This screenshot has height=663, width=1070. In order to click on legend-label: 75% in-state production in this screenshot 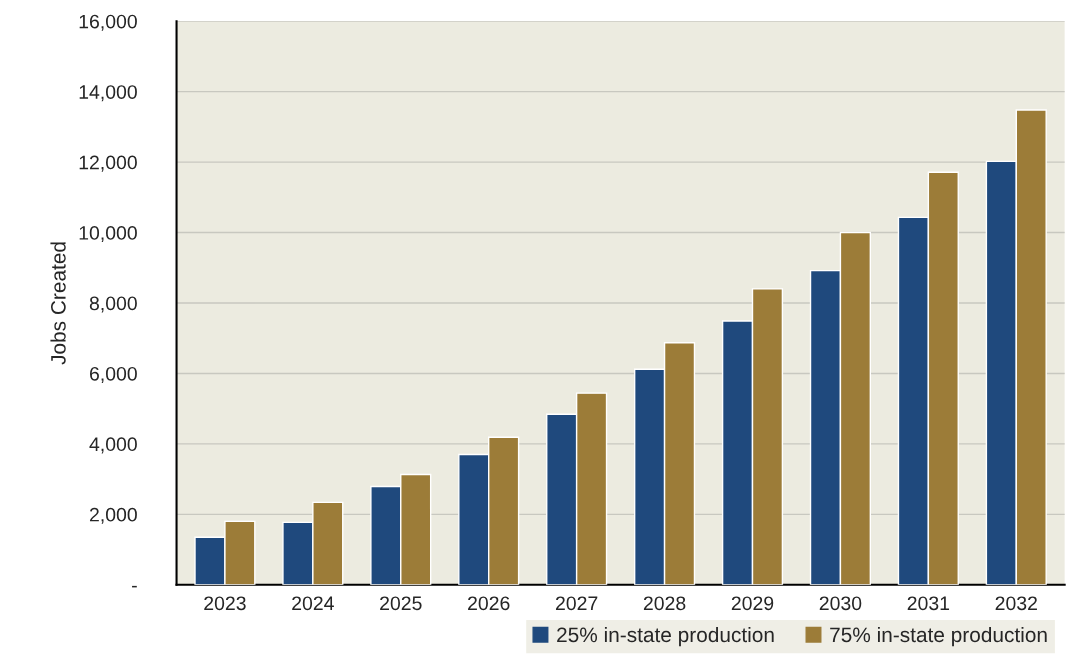, I will do `click(938, 636)`.